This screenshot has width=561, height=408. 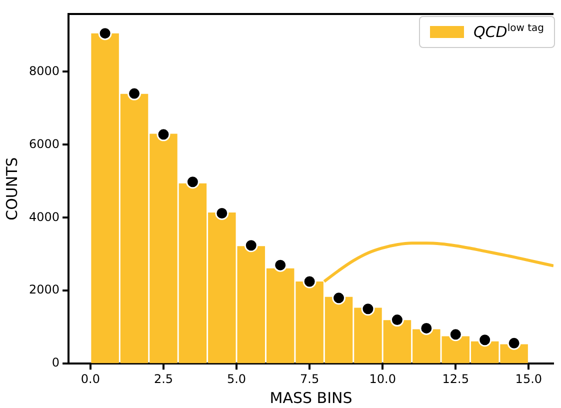 I want to click on y-tick-label: 6000, so click(x=44, y=143).